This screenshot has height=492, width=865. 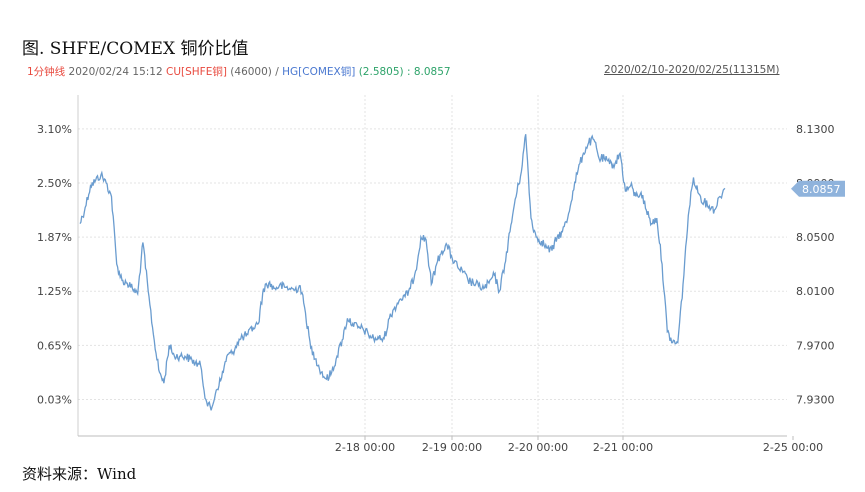 What do you see at coordinates (821, 189) in the screenshot?
I see `last-value-label: 8.0857` at bounding box center [821, 189].